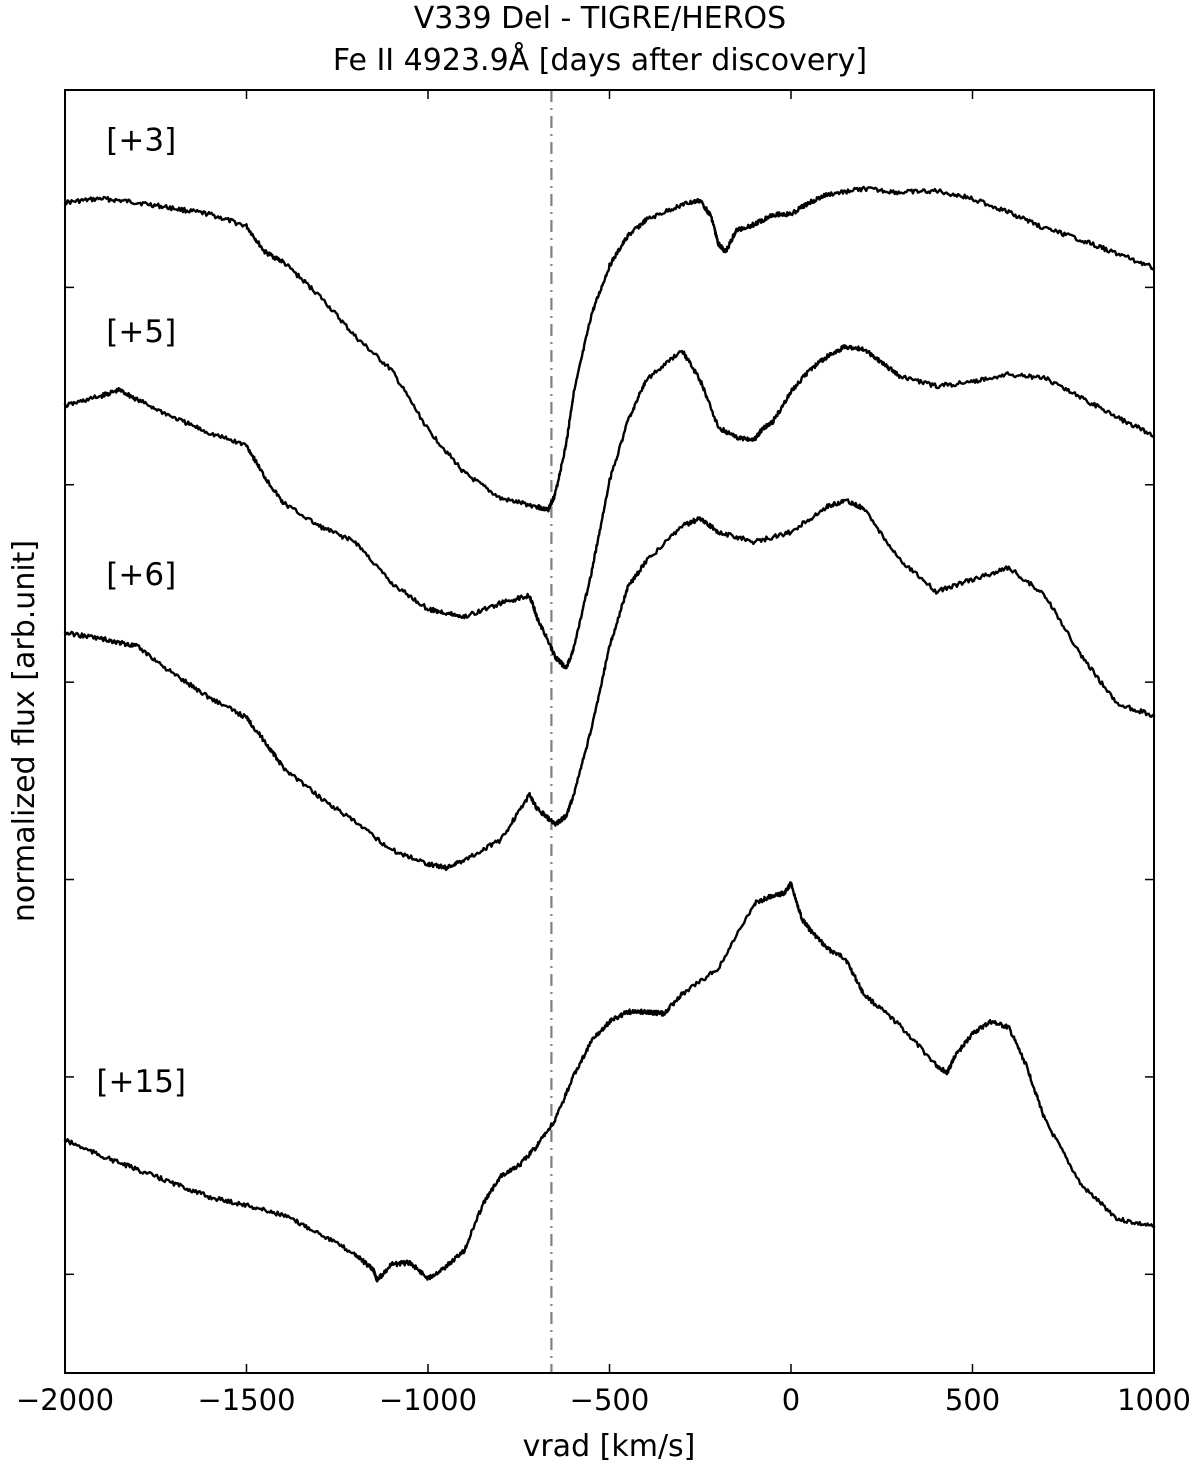 Image resolution: width=1200 pixels, height=1465 pixels. I want to click on x-tick-label: 0, so click(791, 1400).